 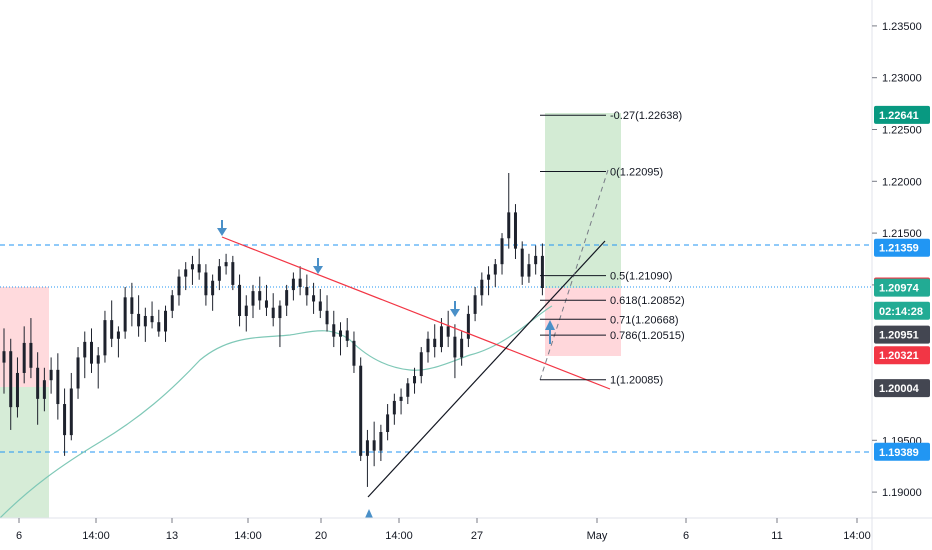 I want to click on price-badge-label: 1.21359, so click(x=899, y=249).